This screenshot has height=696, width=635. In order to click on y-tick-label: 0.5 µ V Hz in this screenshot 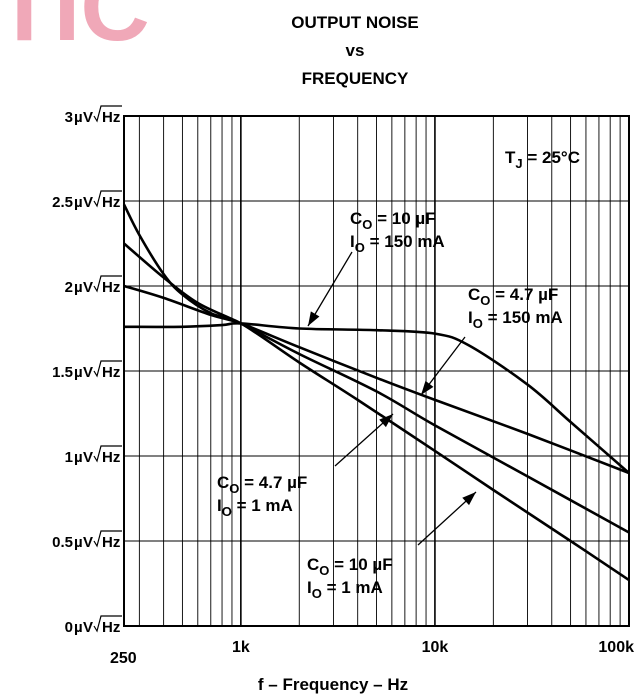, I will do `click(87, 540)`.